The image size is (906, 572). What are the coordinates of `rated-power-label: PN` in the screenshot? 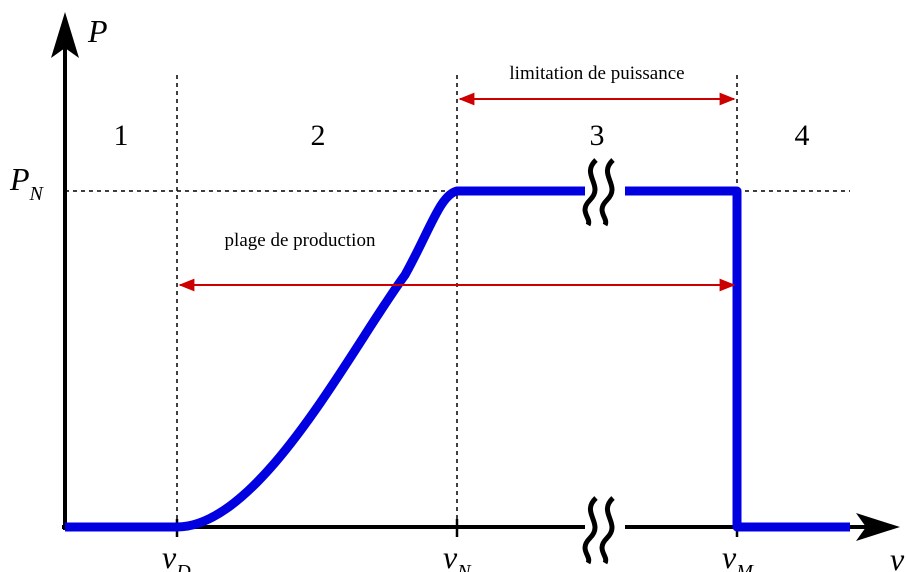 It's located at (27, 183).